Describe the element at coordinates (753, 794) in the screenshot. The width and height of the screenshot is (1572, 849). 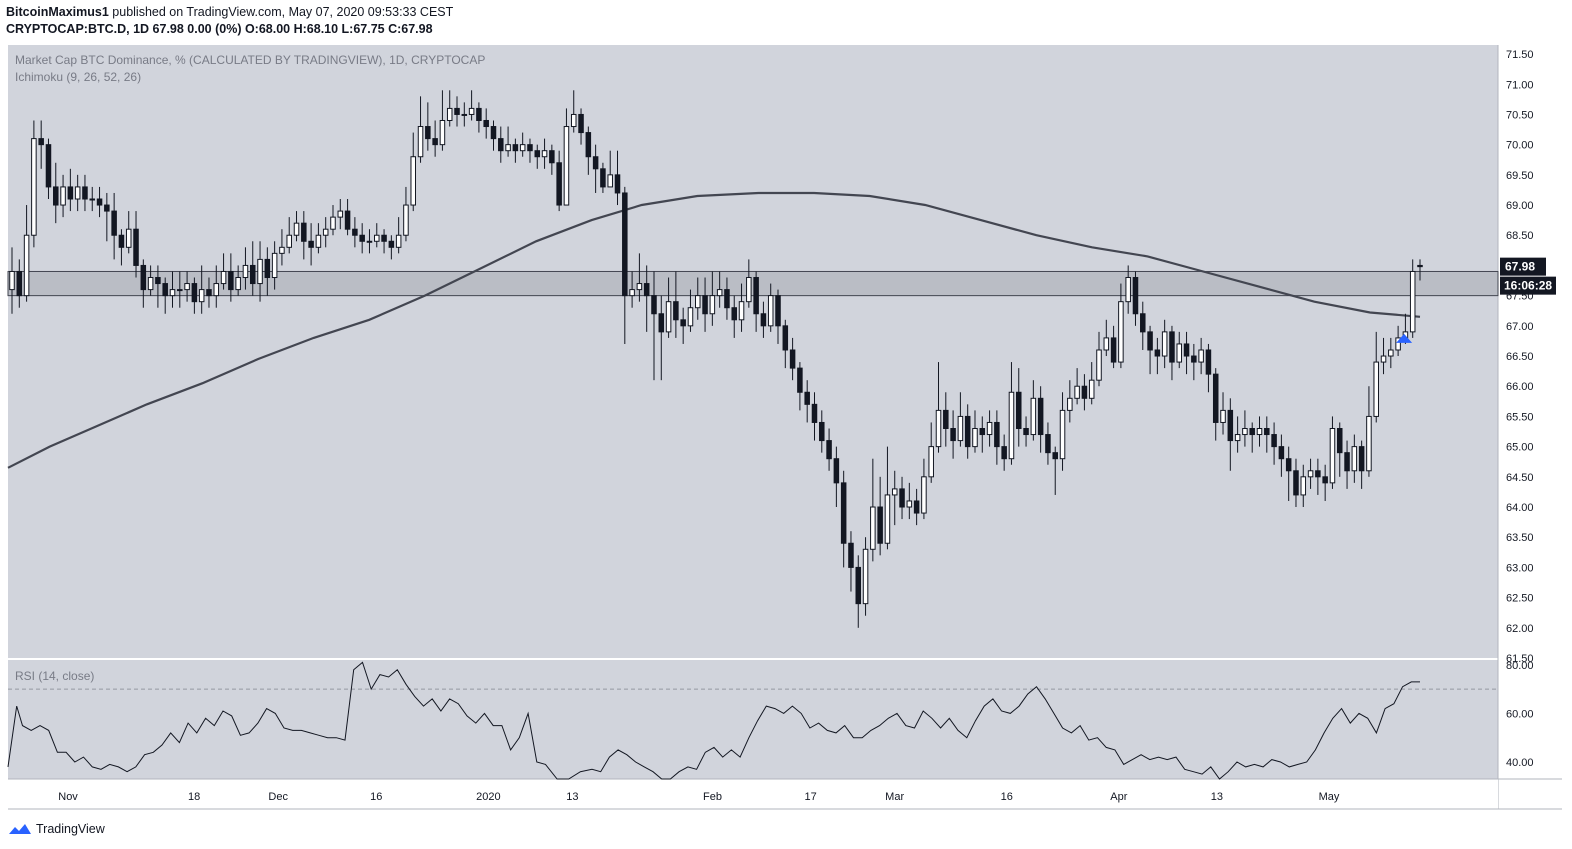
I see `time-axis` at that location.